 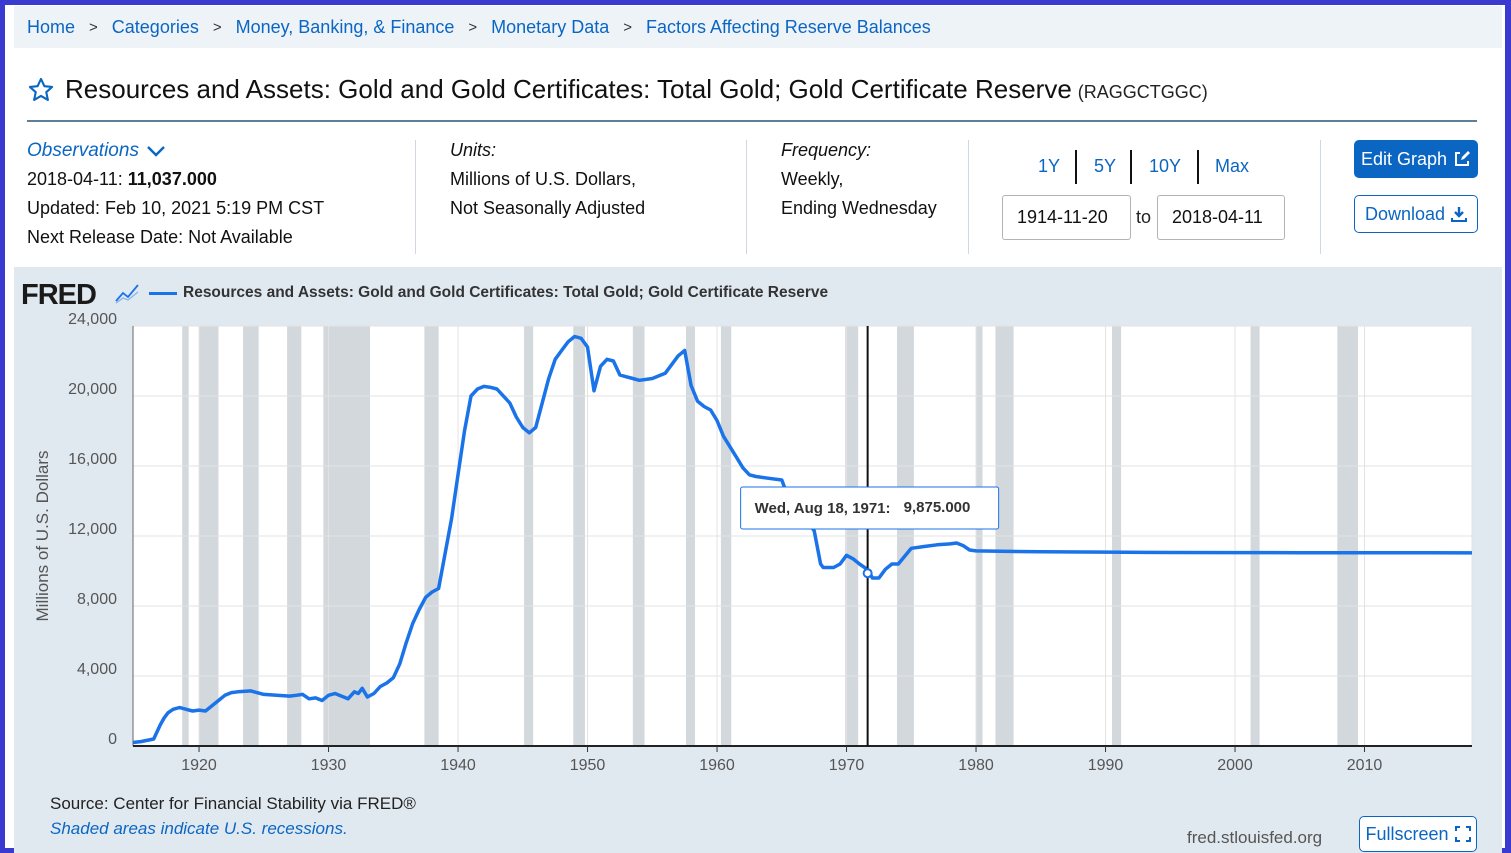 What do you see at coordinates (1365, 765) in the screenshot?
I see `x-tick-label: 2010` at bounding box center [1365, 765].